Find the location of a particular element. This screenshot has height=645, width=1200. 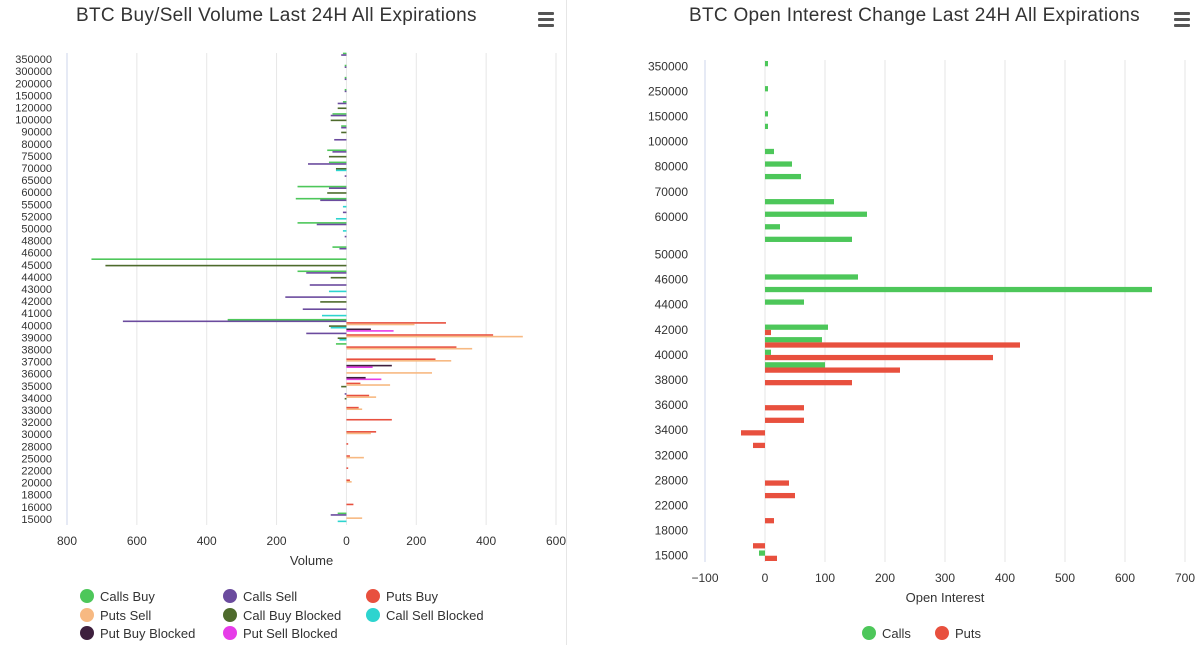

x-tick-label: 500 is located at coordinates (1065, 578).